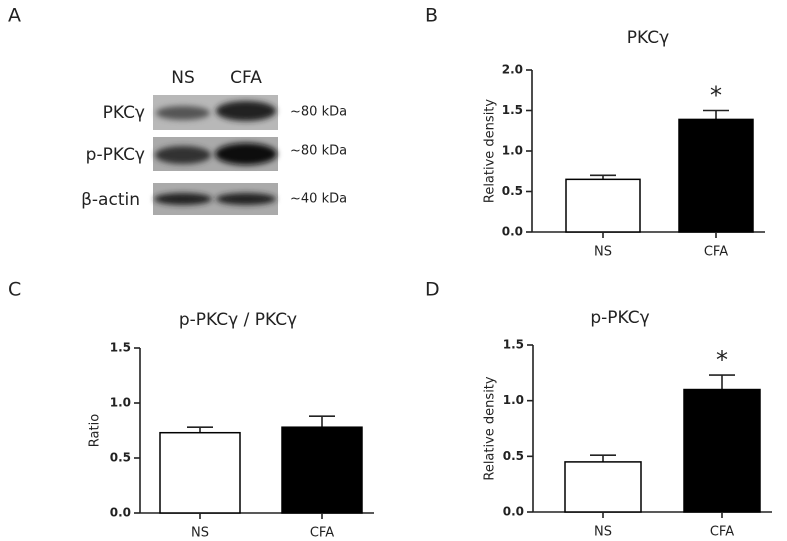 The image size is (787, 541). Describe the element at coordinates (124, 113) in the screenshot. I see `blot-label: PKCγ` at that location.